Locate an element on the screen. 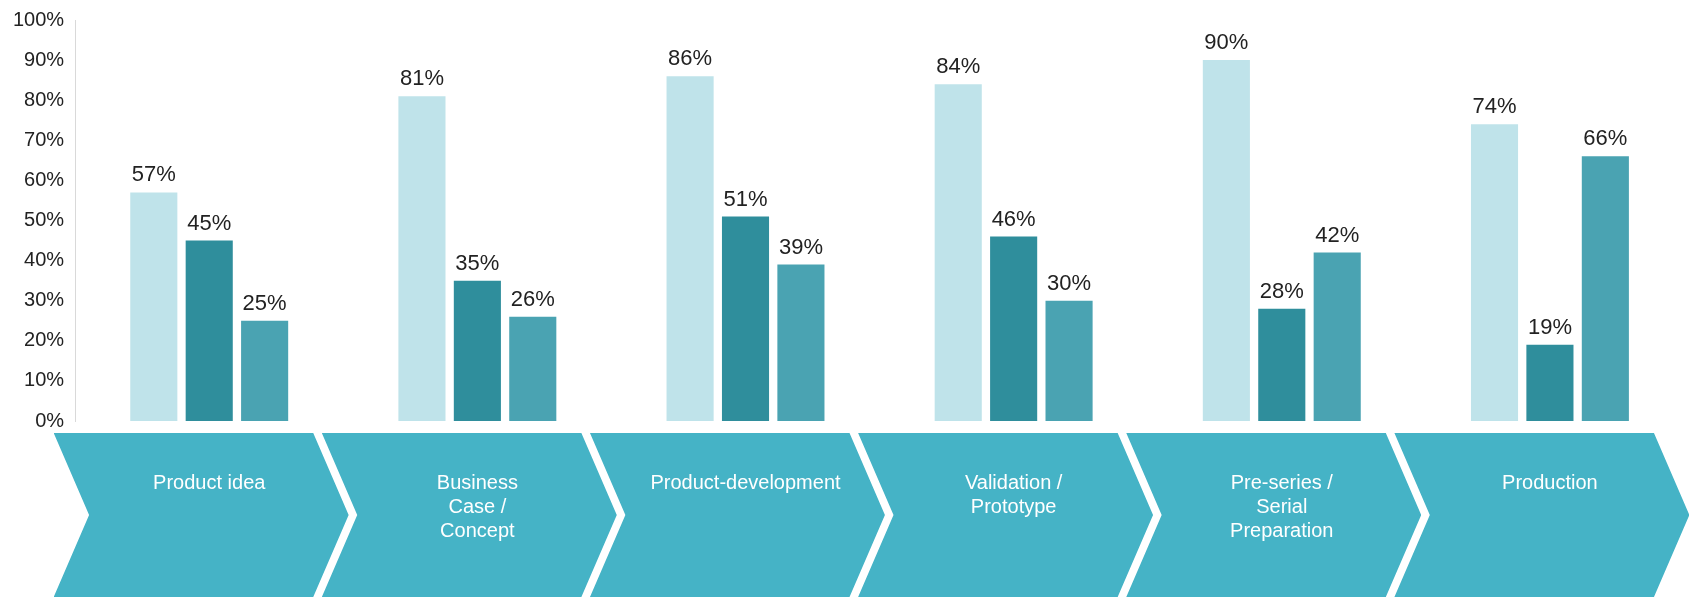  data-label: 39% is located at coordinates (800, 246).